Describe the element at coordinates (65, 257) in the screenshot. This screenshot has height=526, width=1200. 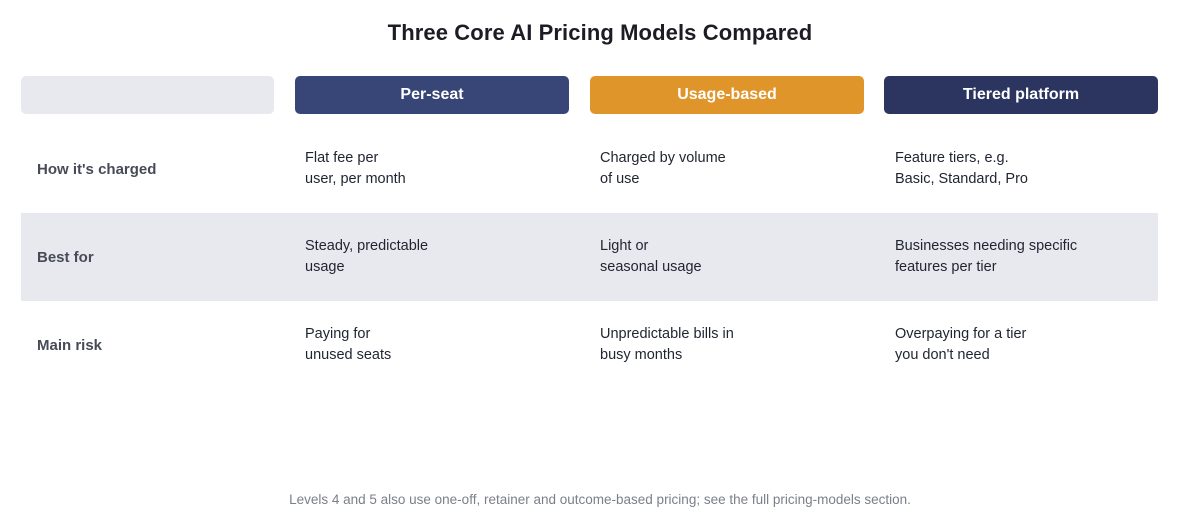
I see `row-label: Best for` at that location.